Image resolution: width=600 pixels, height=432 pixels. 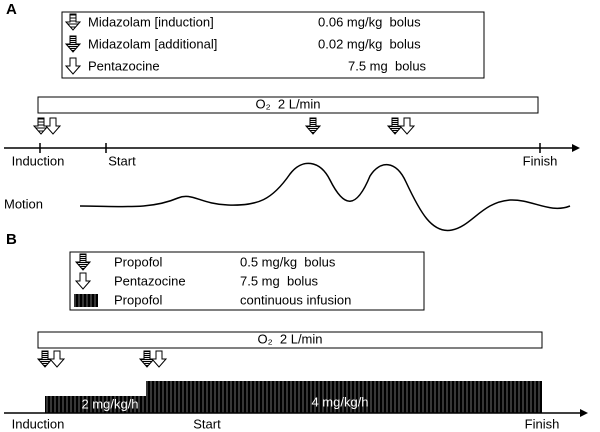 What do you see at coordinates (11, 239) in the screenshot?
I see `panel-label: B` at bounding box center [11, 239].